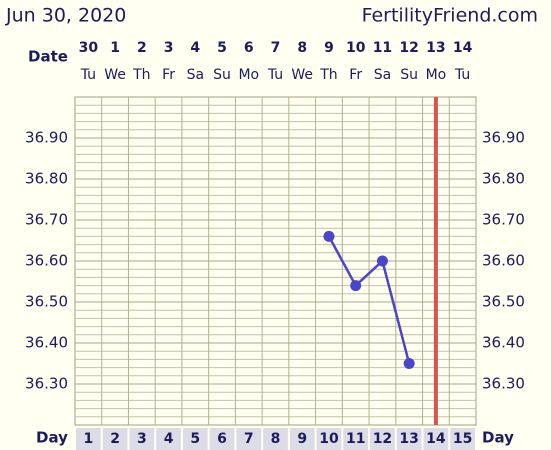 The image size is (551, 450). Describe the element at coordinates (382, 48) in the screenshot. I see `date-label: 11` at that location.